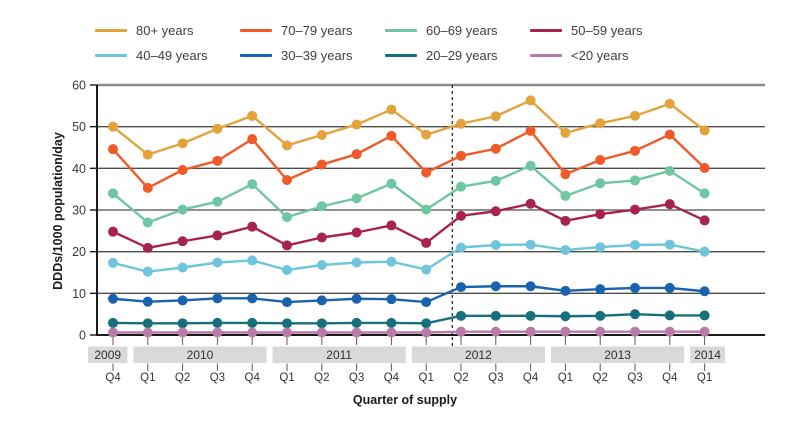  Describe the element at coordinates (462, 55) in the screenshot. I see `legend-label-20-29-years: 20–29 years` at that location.